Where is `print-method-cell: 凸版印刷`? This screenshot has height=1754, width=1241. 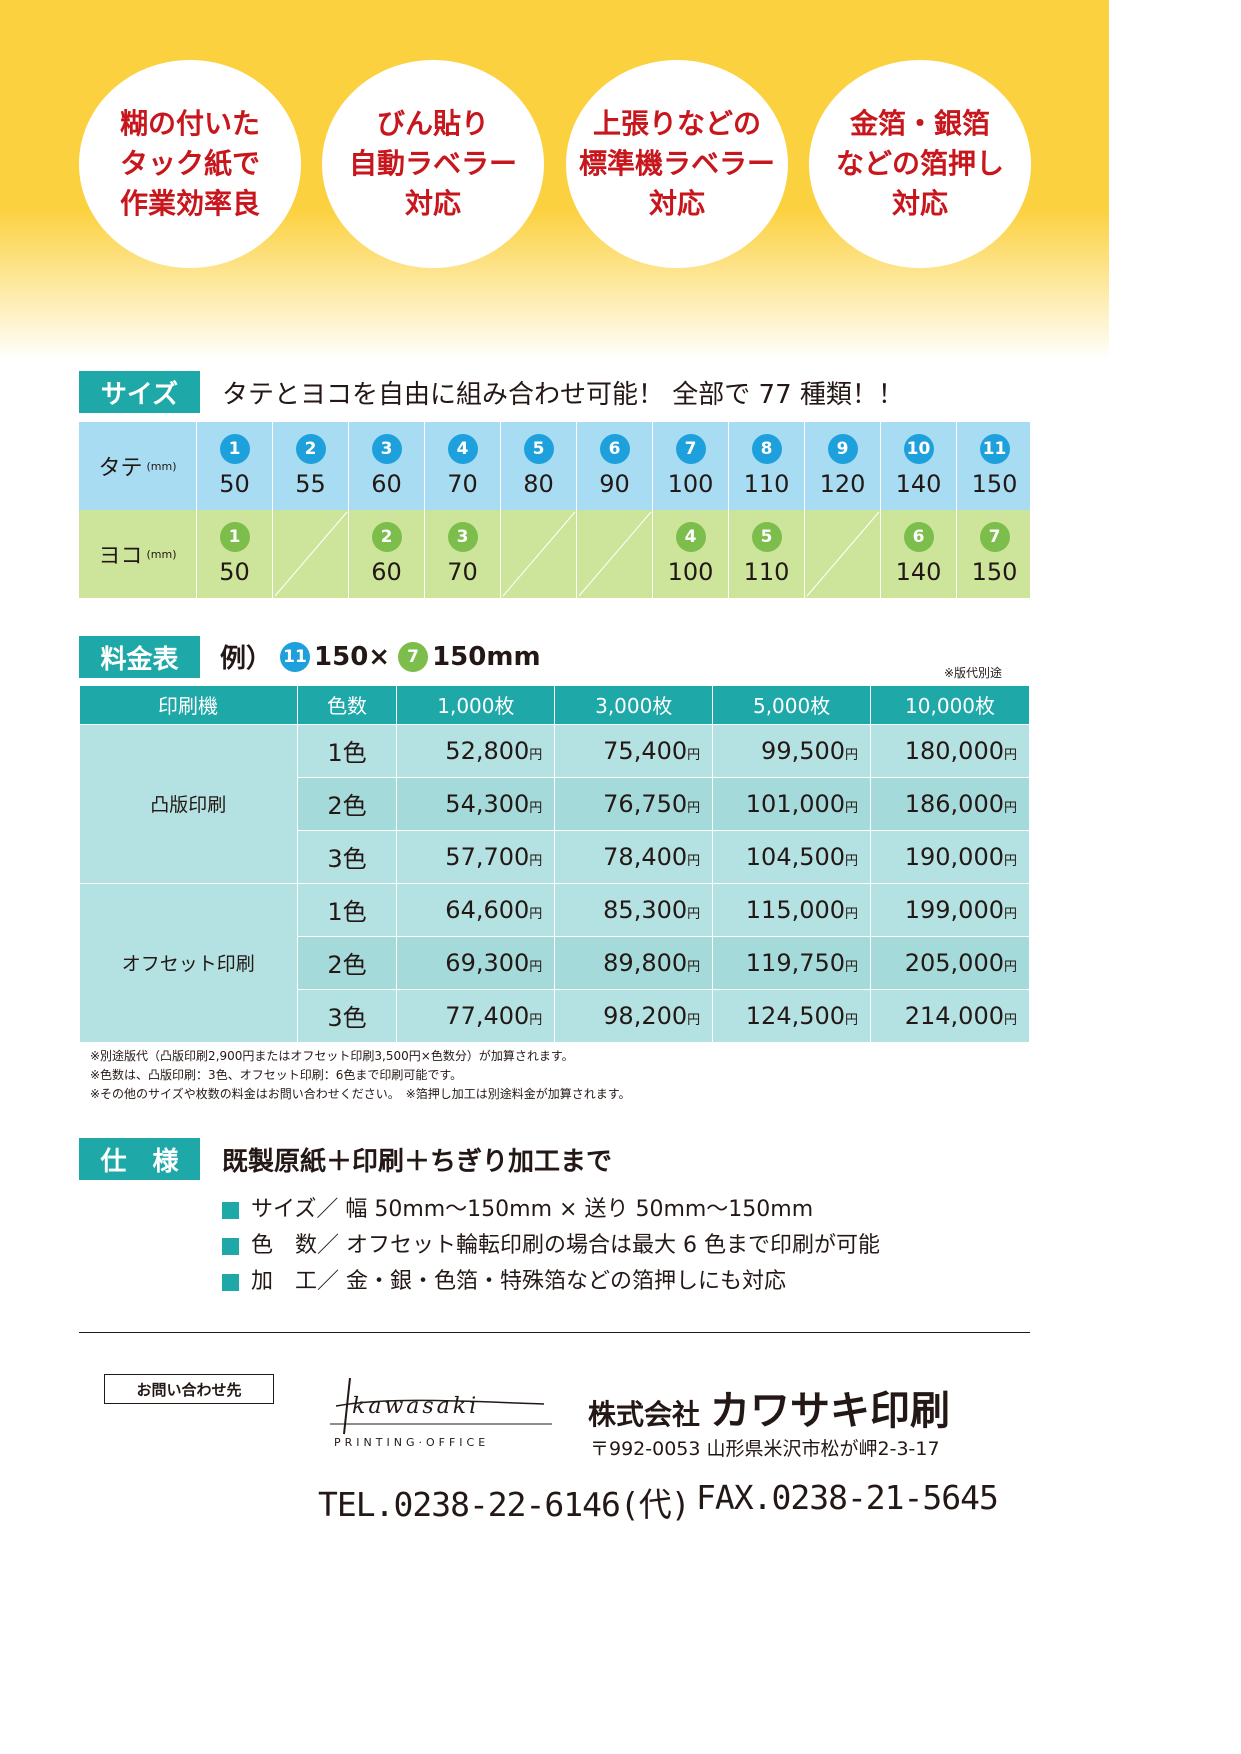
print-method-cell: 凸版印刷 is located at coordinates (188, 803).